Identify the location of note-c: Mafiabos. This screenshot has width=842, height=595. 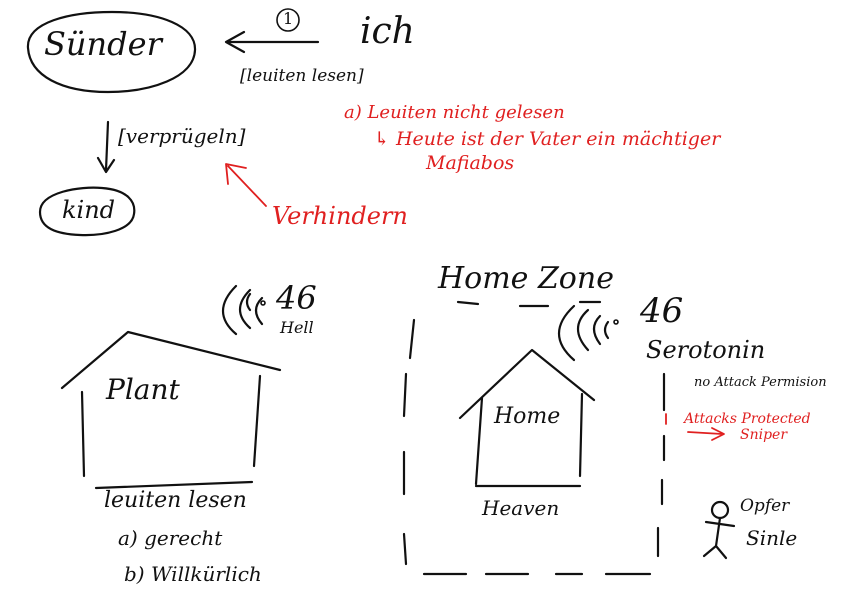
(470, 163).